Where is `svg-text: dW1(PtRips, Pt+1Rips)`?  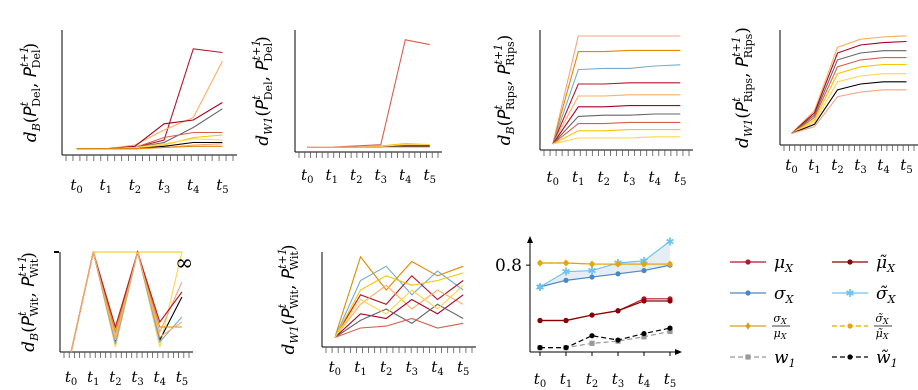
svg-text: dW1(PtRips, Pt+1Rips) is located at coordinates (742, 87).